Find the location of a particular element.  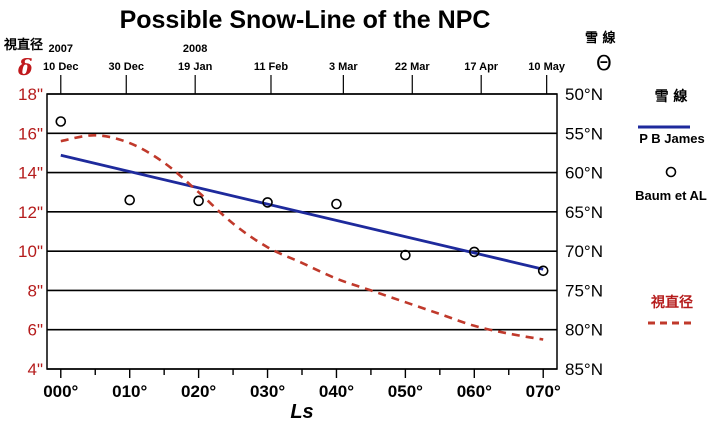

x-tick-label: 060° is located at coordinates (474, 391).